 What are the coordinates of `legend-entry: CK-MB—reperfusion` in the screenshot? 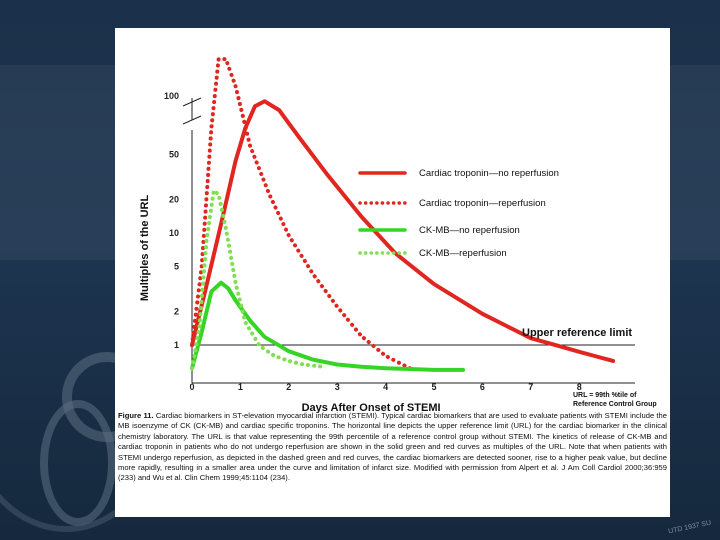 It's located at (463, 253).